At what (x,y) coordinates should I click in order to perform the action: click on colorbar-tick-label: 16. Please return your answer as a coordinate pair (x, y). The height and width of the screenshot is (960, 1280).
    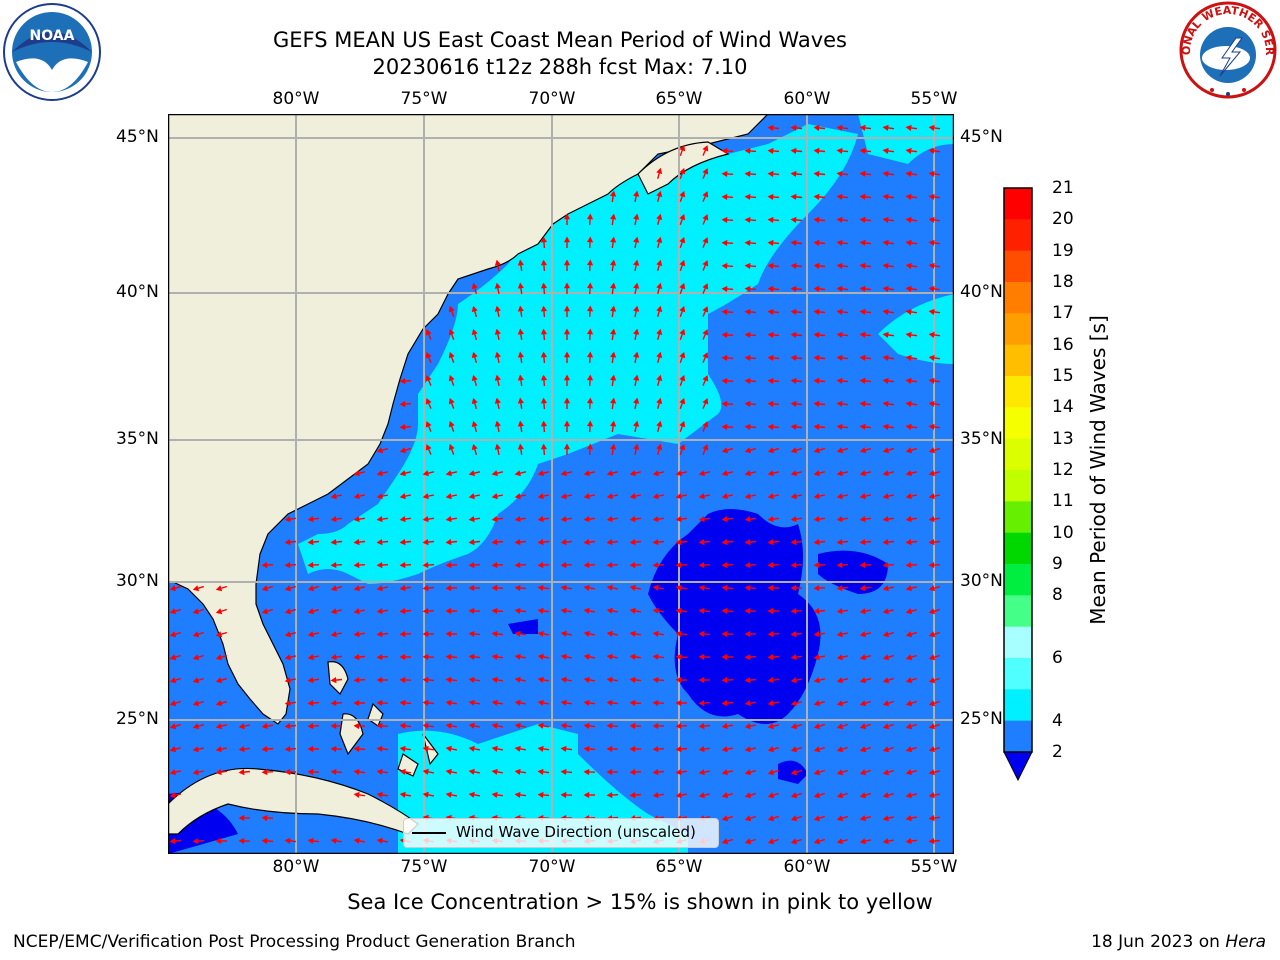
    Looking at the image, I should click on (1063, 344).